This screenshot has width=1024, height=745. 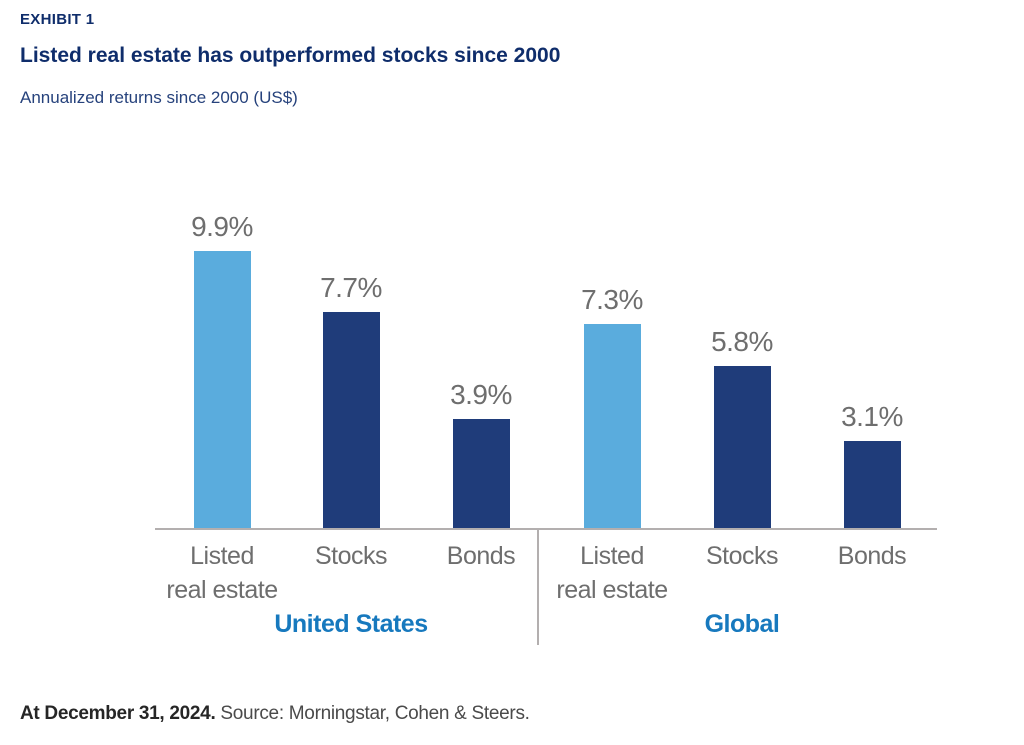 What do you see at coordinates (546, 529) in the screenshot?
I see `x-axis-line` at bounding box center [546, 529].